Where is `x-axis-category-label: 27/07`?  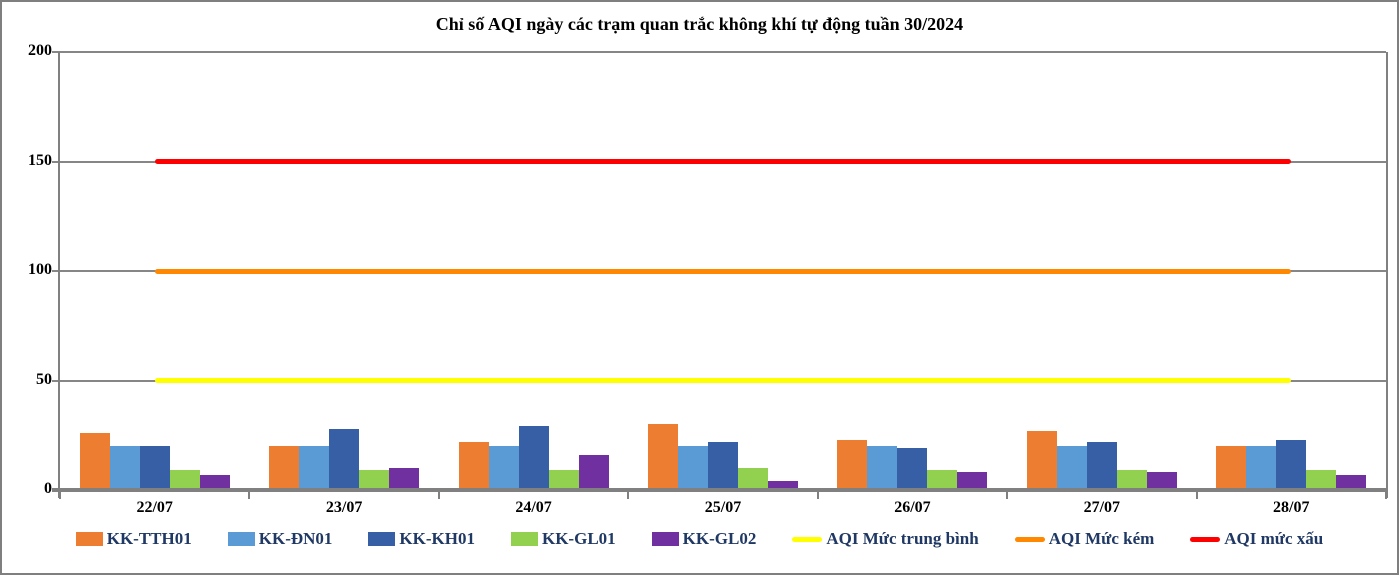 x-axis-category-label: 27/07 is located at coordinates (1102, 507).